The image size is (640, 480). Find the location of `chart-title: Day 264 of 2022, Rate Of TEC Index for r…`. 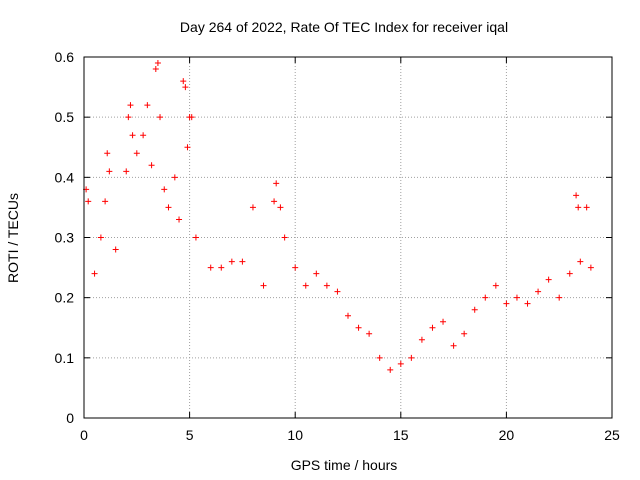

chart-title: Day 264 of 2022, Rate Of TEC Index for r… is located at coordinates (344, 27).